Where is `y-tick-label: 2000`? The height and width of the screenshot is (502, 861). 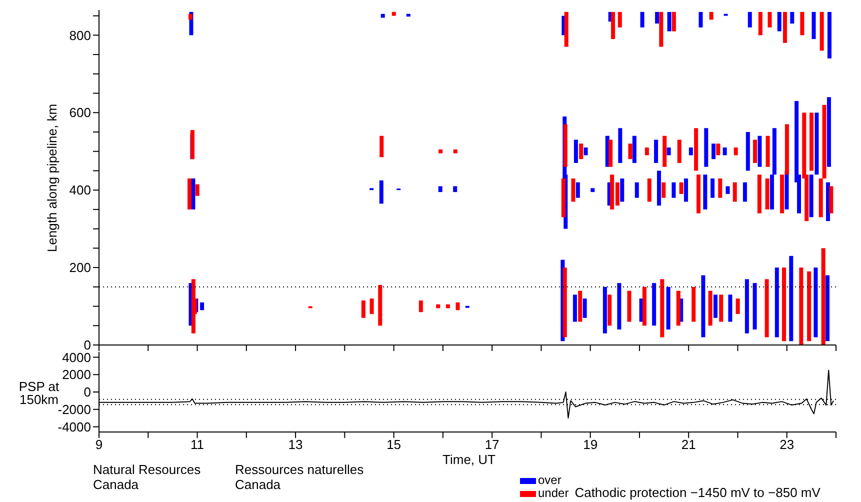 y-tick-label: 2000 is located at coordinates (76, 374).